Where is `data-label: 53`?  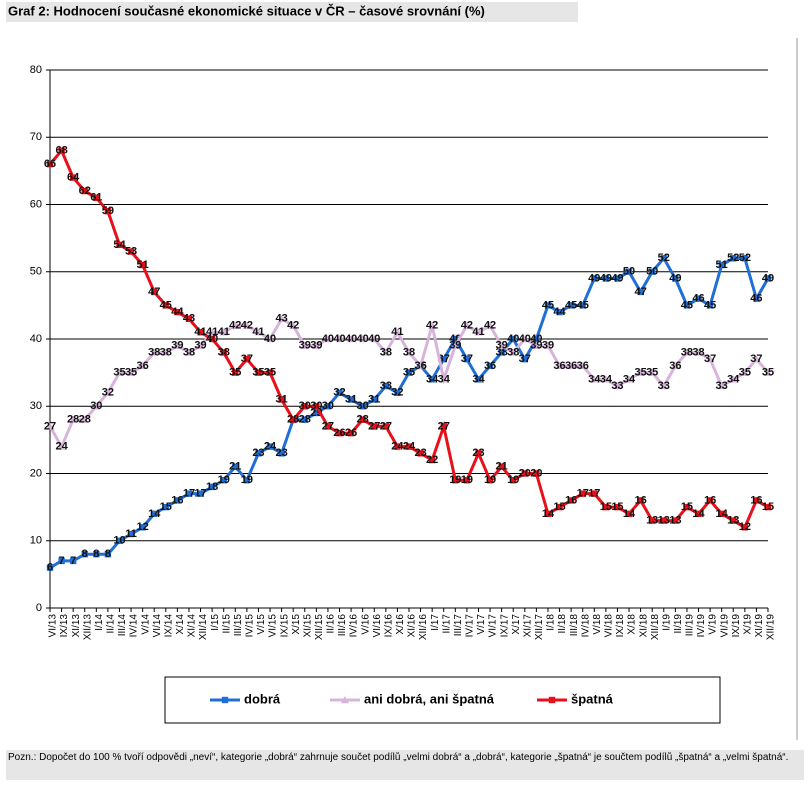 data-label: 53 is located at coordinates (131, 251).